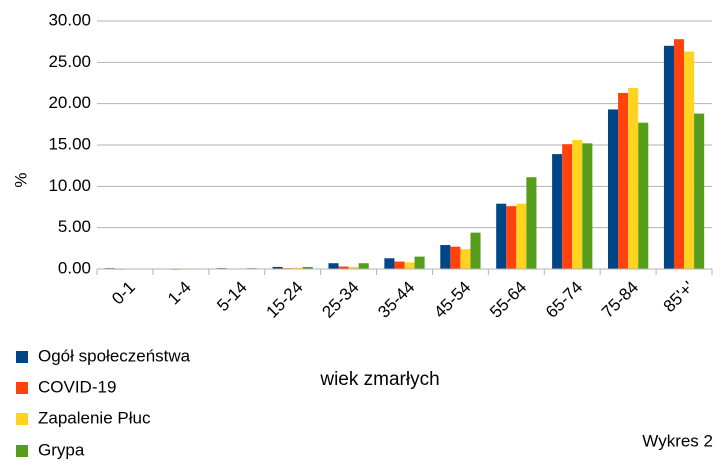  What do you see at coordinates (69, 102) in the screenshot?
I see `y-tick-label: 20.00` at bounding box center [69, 102].